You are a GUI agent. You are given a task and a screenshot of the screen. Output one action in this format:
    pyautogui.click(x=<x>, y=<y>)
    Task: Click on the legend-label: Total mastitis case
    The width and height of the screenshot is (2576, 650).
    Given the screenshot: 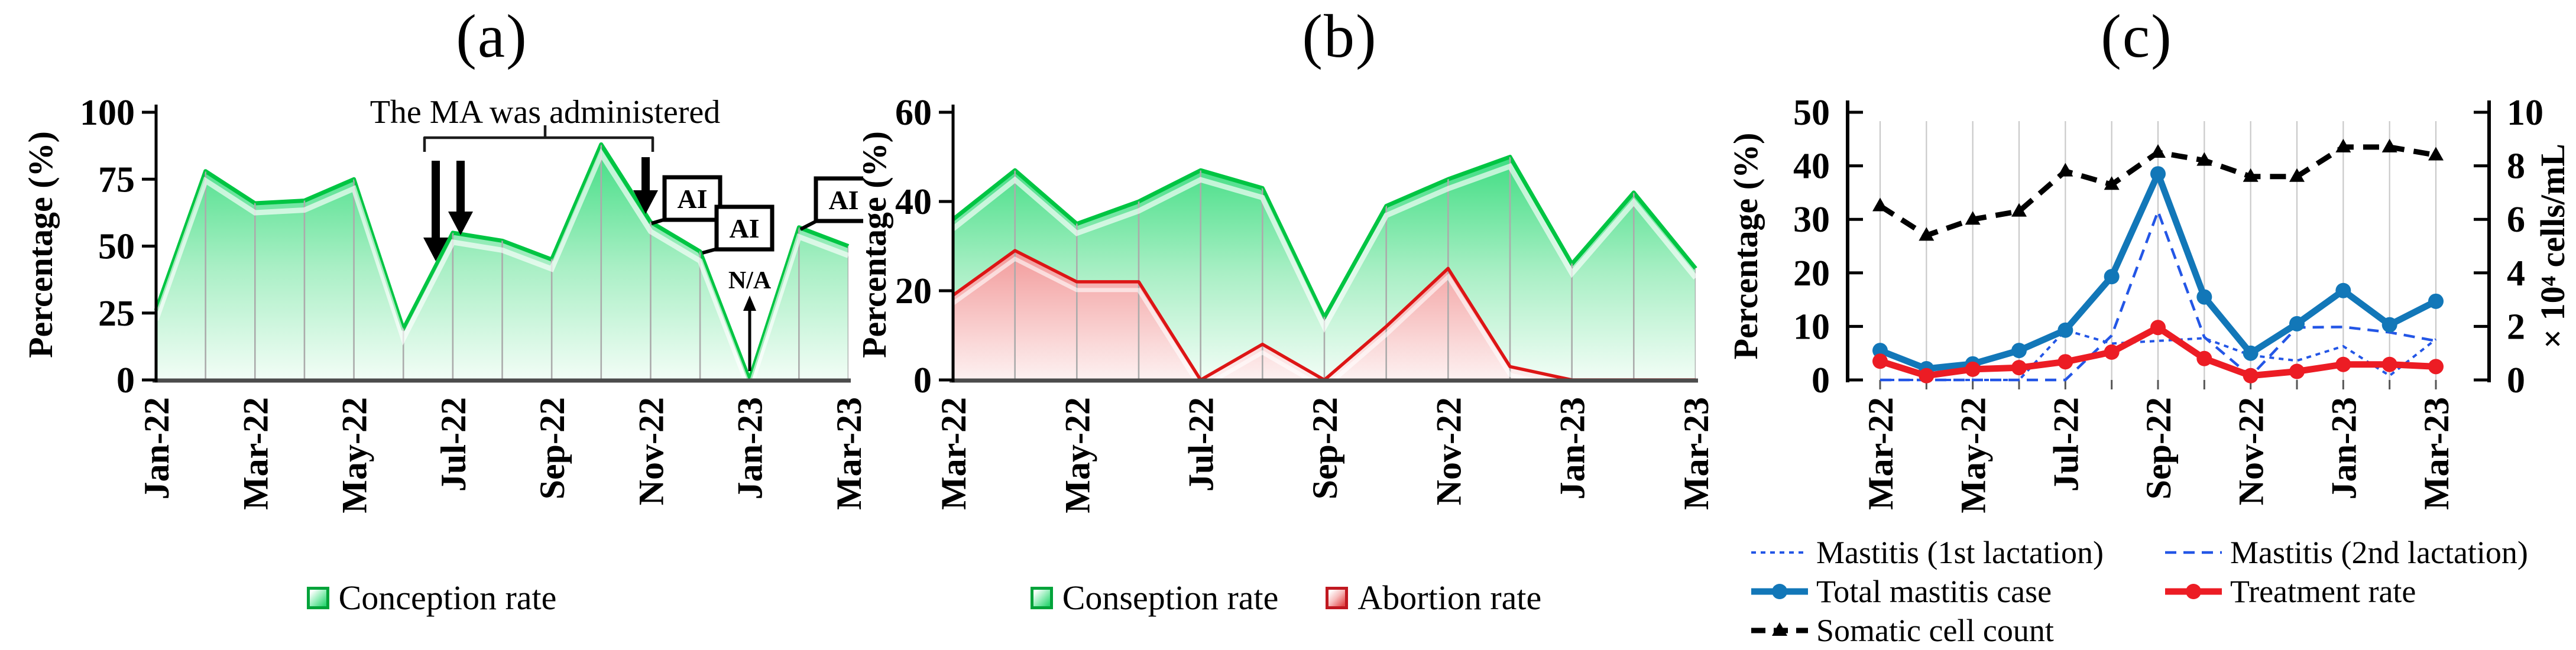 What is the action you would take?
    pyautogui.click(x=1934, y=591)
    